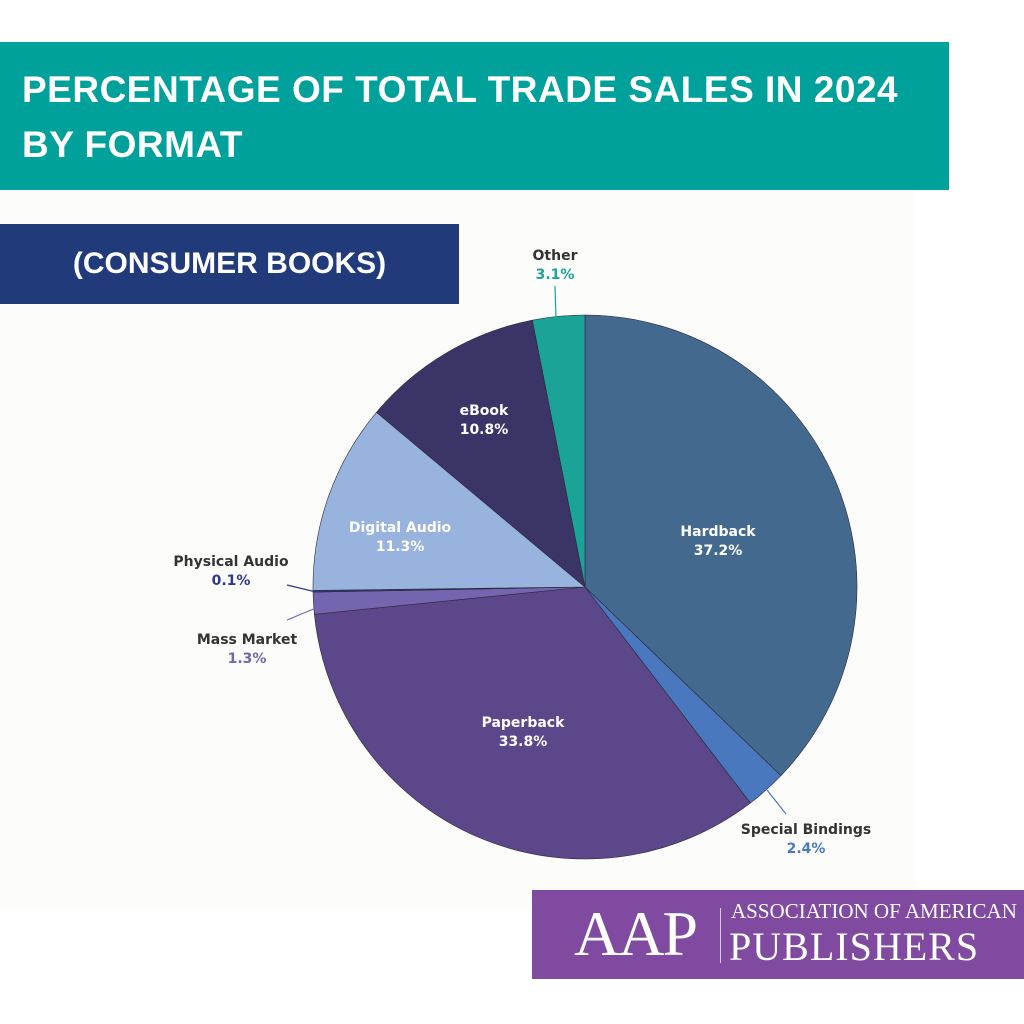  Describe the element at coordinates (231, 562) in the screenshot. I see `label-name: Physical Audio` at that location.